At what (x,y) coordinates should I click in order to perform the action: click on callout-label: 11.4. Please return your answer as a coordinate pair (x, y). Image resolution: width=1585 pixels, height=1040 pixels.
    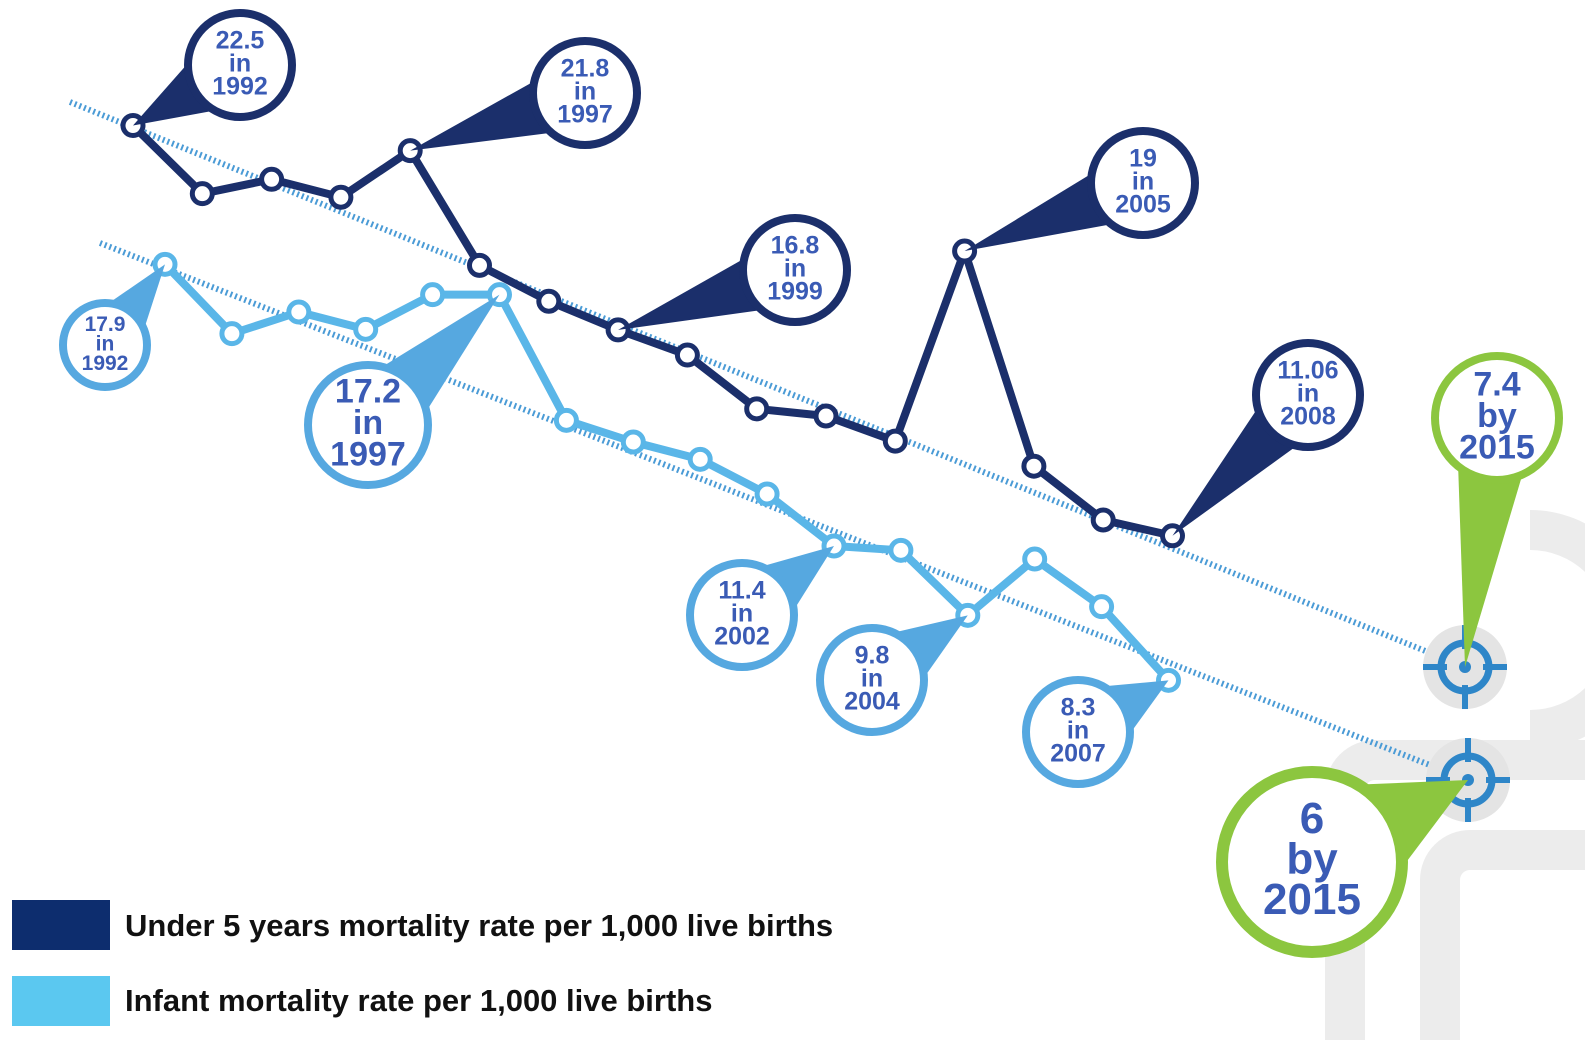
    Looking at the image, I should click on (741, 591).